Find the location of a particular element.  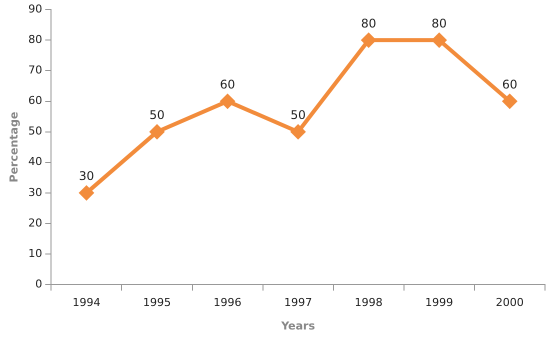

data-label: 30 is located at coordinates (86, 176).